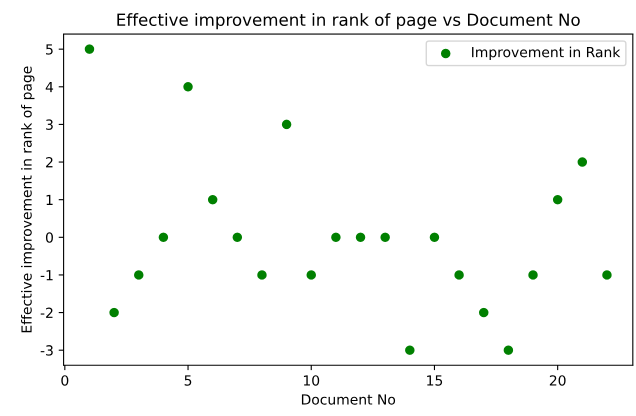  I want to click on y-tick-label: 3, so click(49, 124).